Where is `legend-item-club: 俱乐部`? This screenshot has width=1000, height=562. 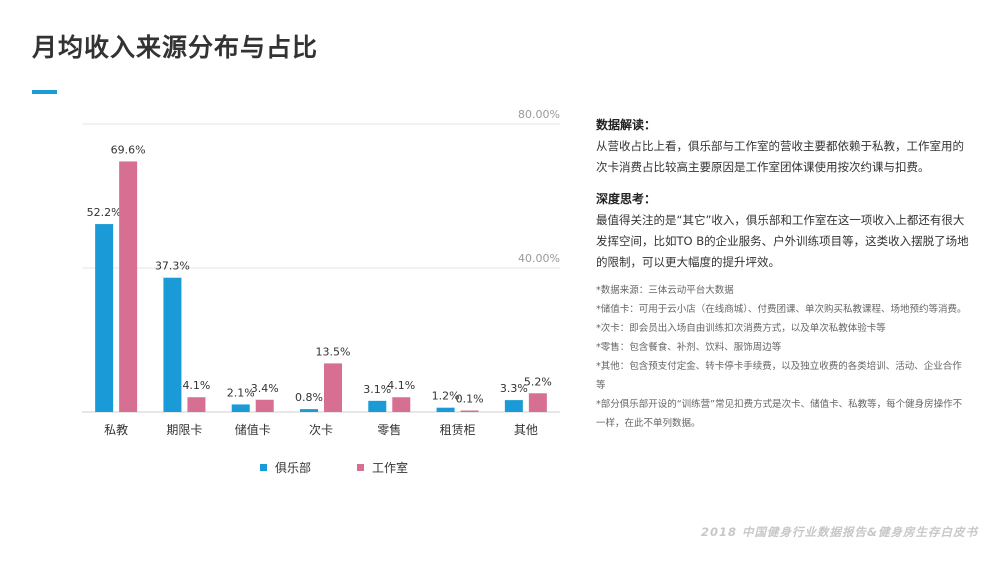
legend-item-club: 俱乐部 is located at coordinates (285, 467).